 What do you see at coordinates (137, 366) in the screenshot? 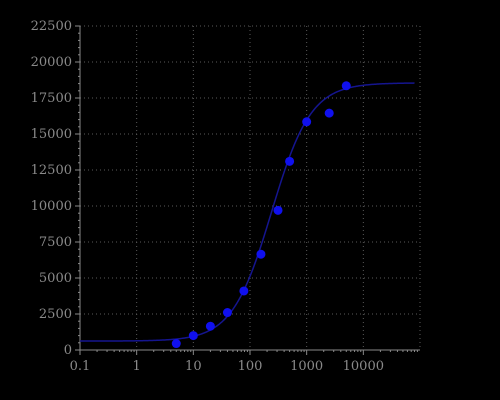
I see `x-tick-label: 1` at bounding box center [137, 366].